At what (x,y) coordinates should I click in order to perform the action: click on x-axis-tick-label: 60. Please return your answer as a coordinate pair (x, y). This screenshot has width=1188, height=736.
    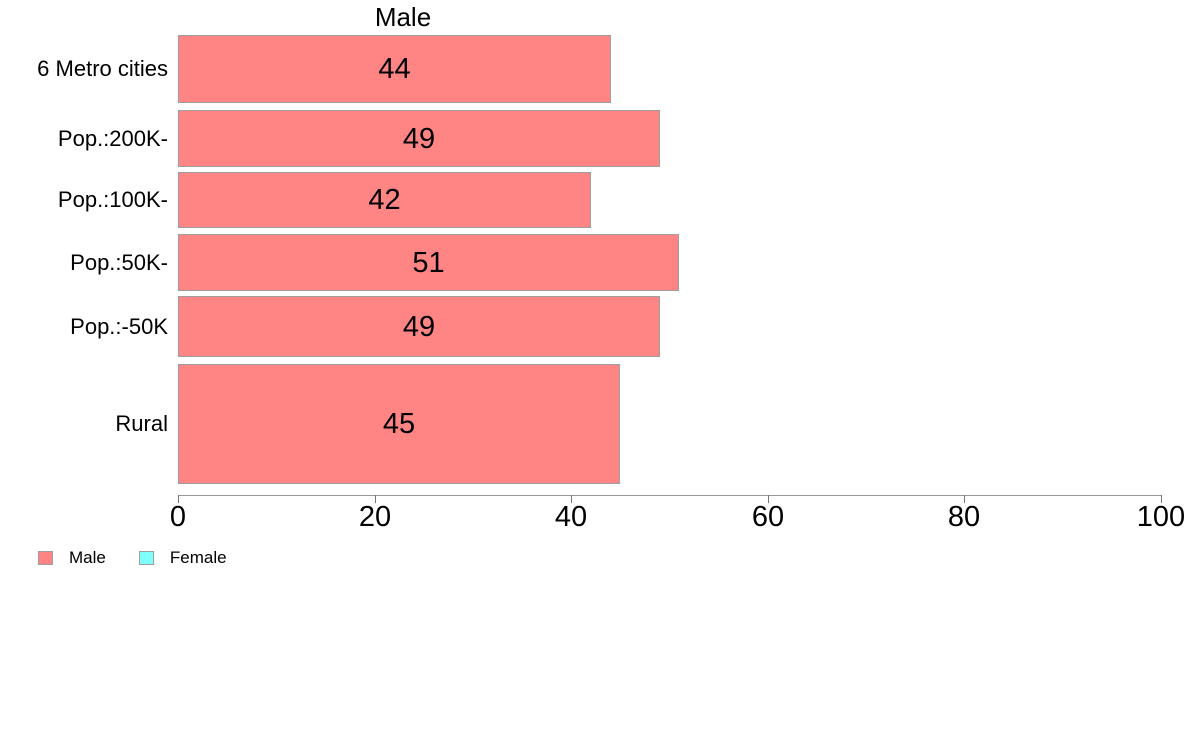
    Looking at the image, I should click on (768, 517).